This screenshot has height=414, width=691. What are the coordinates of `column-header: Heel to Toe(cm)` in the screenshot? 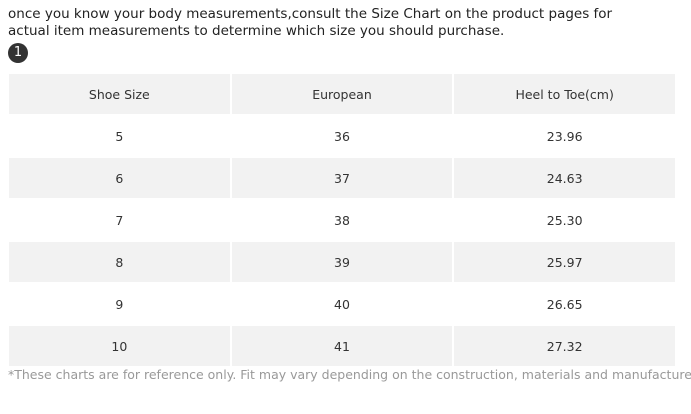 It's located at (564, 94).